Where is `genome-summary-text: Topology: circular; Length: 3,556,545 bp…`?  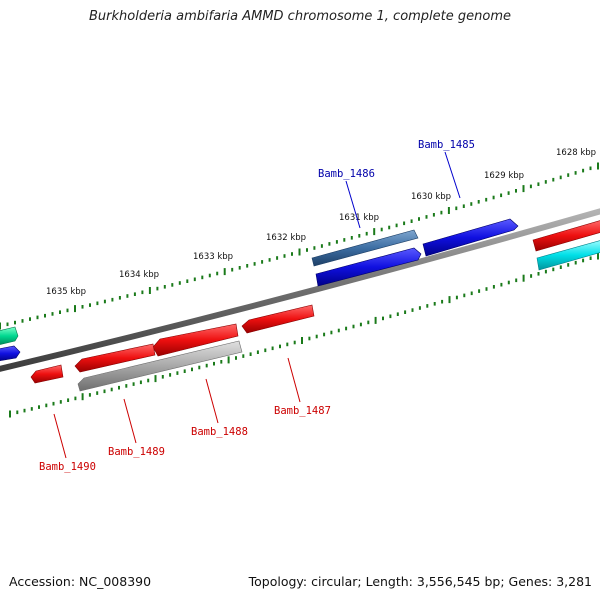
genome-summary-text: Topology: circular; Length: 3,556,545 bp… is located at coordinates (420, 581).